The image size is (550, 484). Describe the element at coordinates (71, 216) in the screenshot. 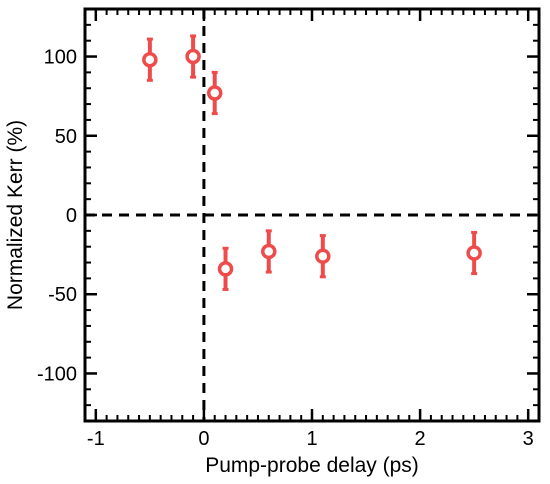

I see `y-tick-label: 0` at that location.